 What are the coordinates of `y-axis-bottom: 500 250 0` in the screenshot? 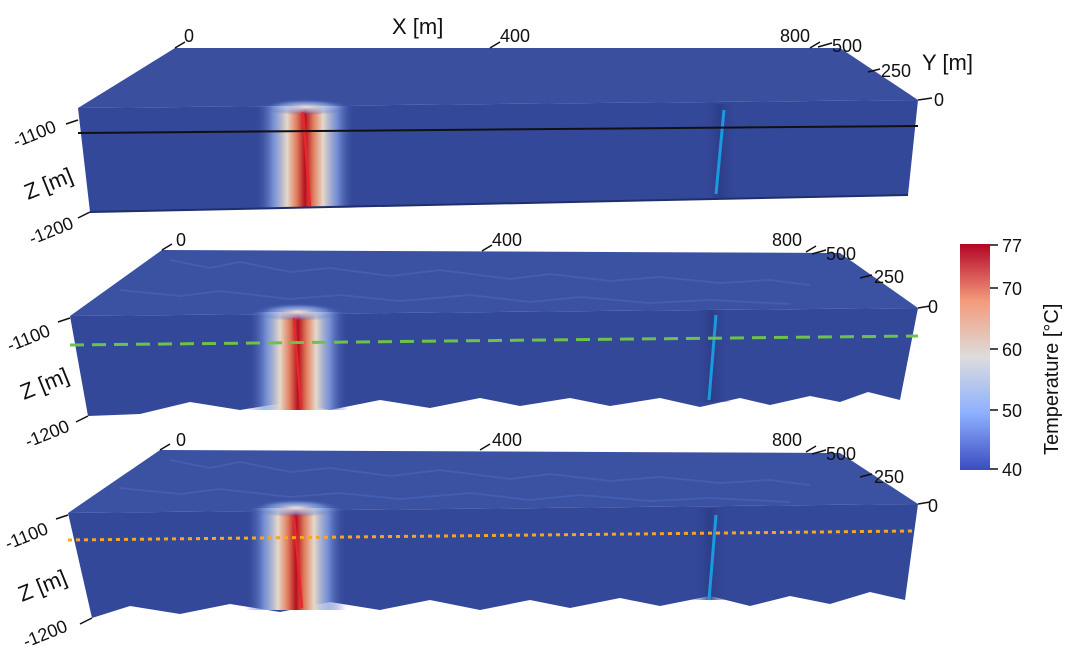 It's located at (874, 480).